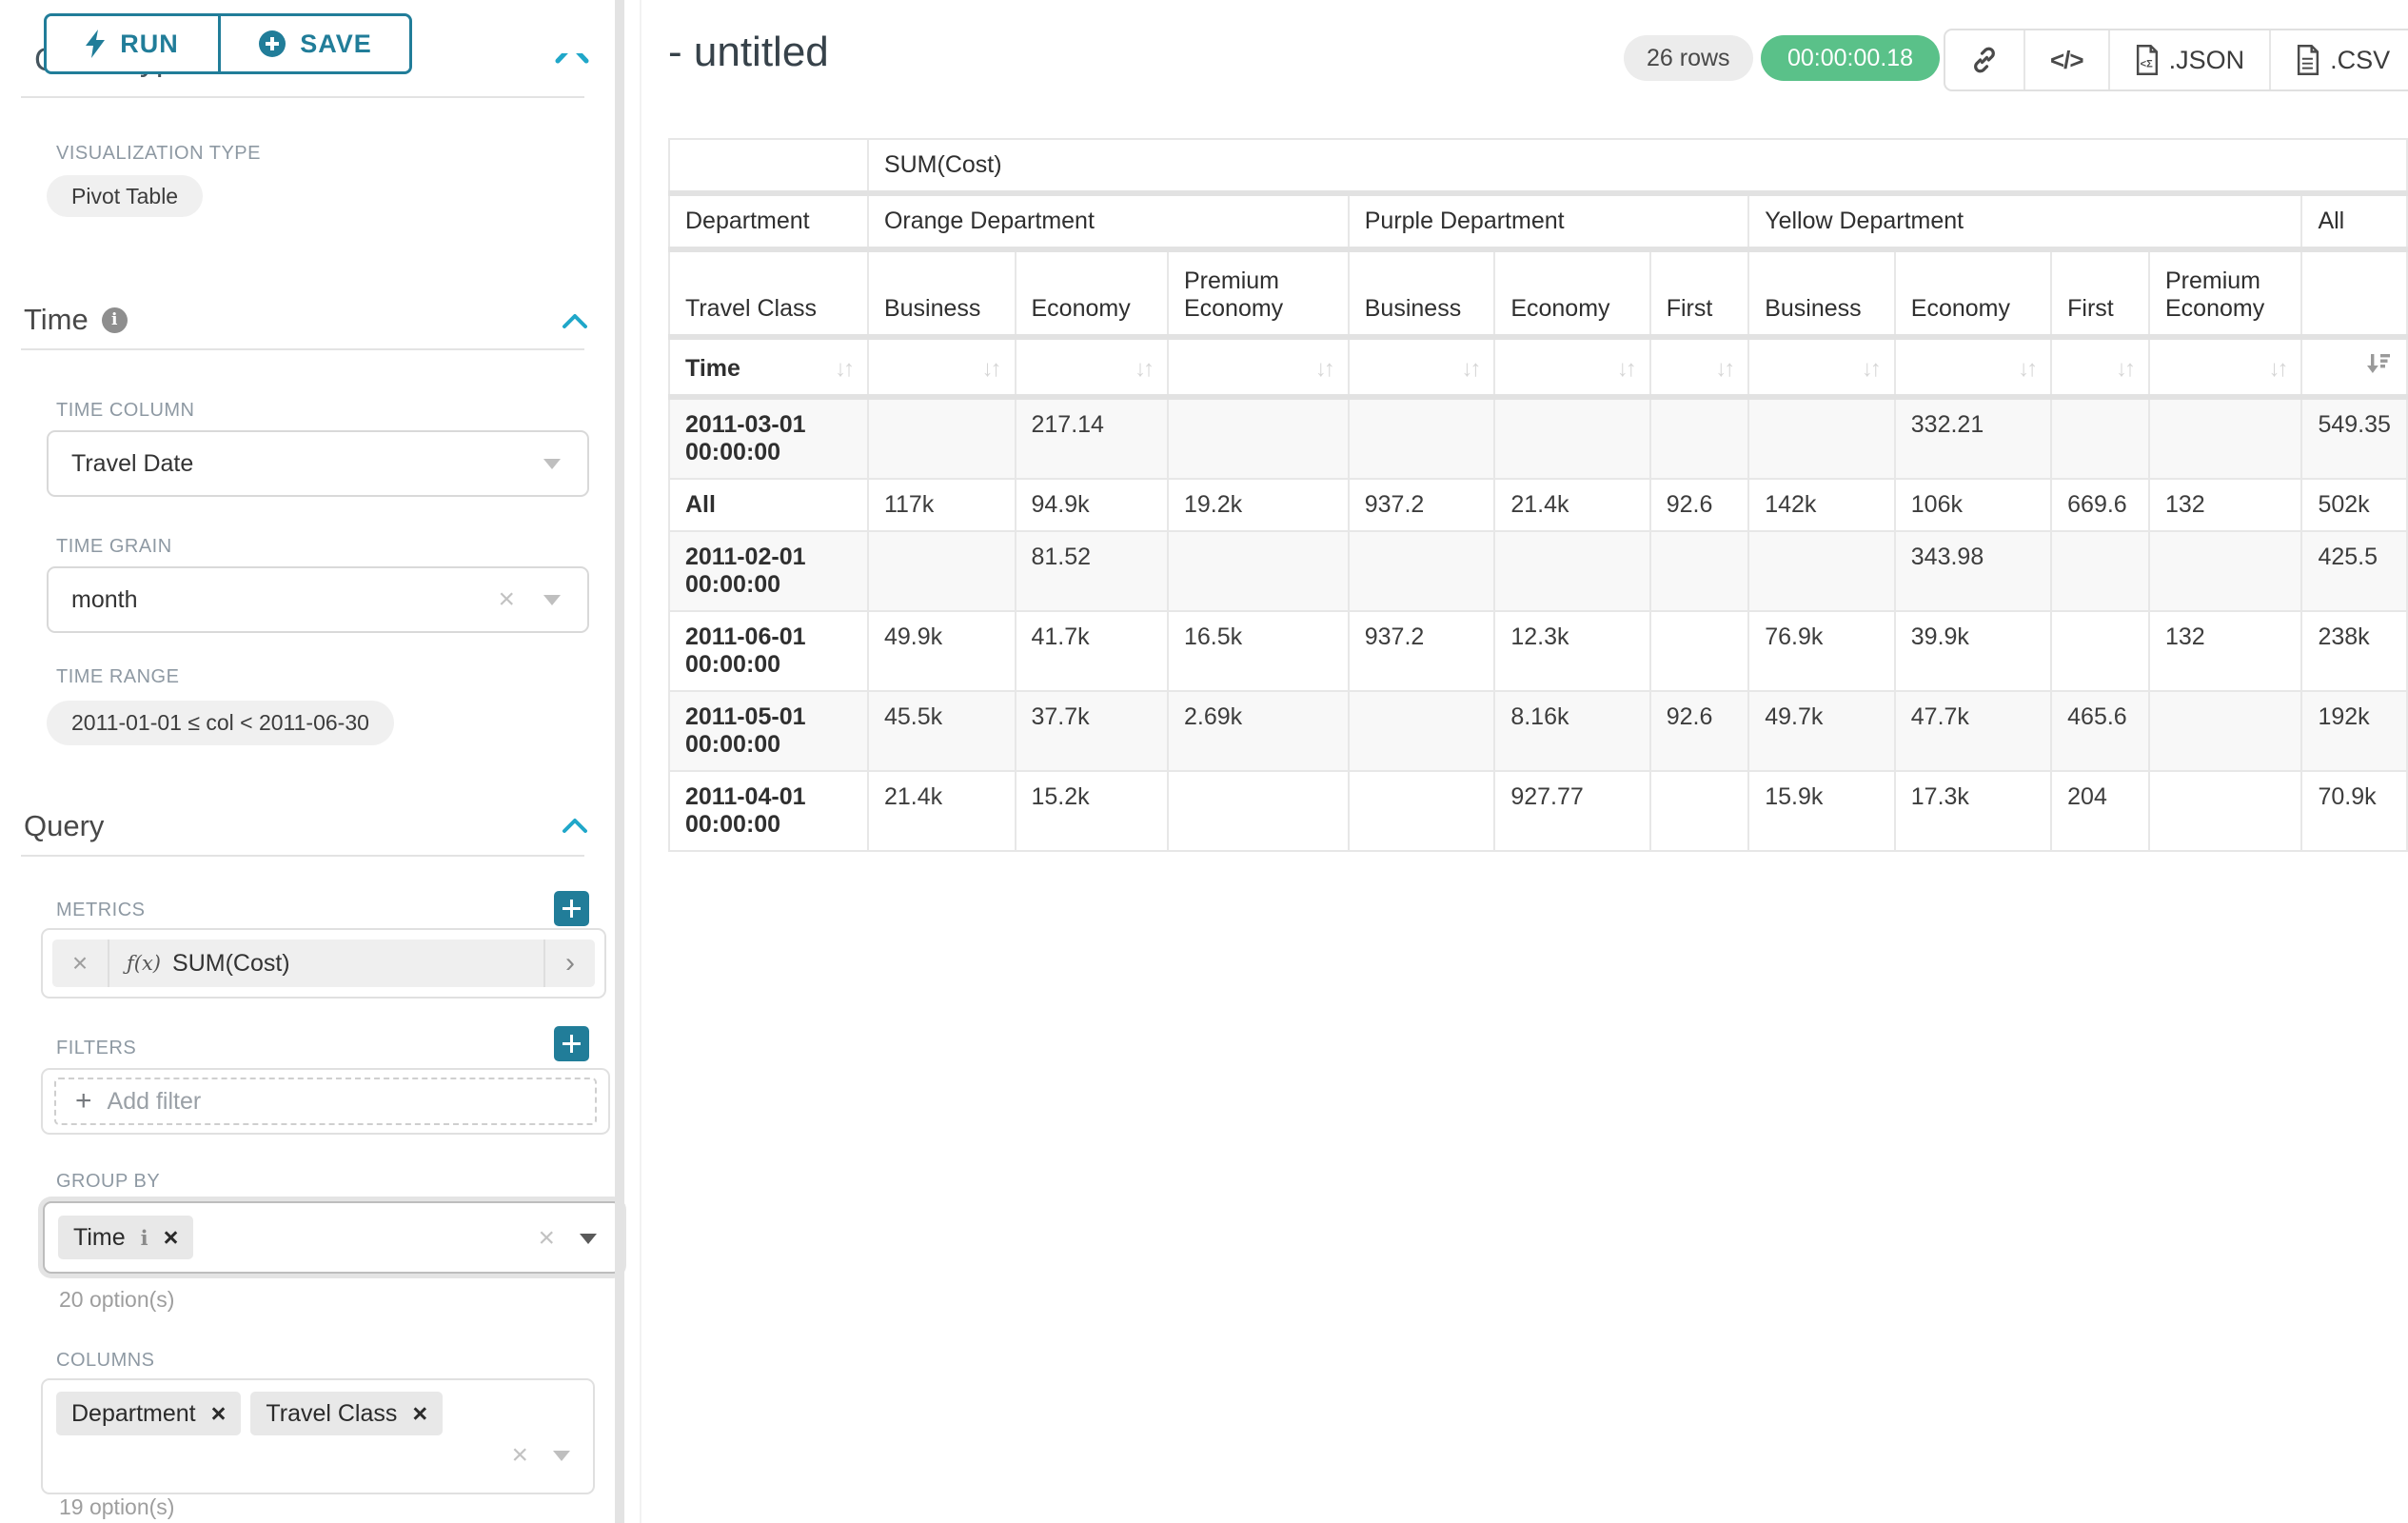  What do you see at coordinates (347, 1414) in the screenshot?
I see `columns-chip-travel-class: Travel Class ×` at bounding box center [347, 1414].